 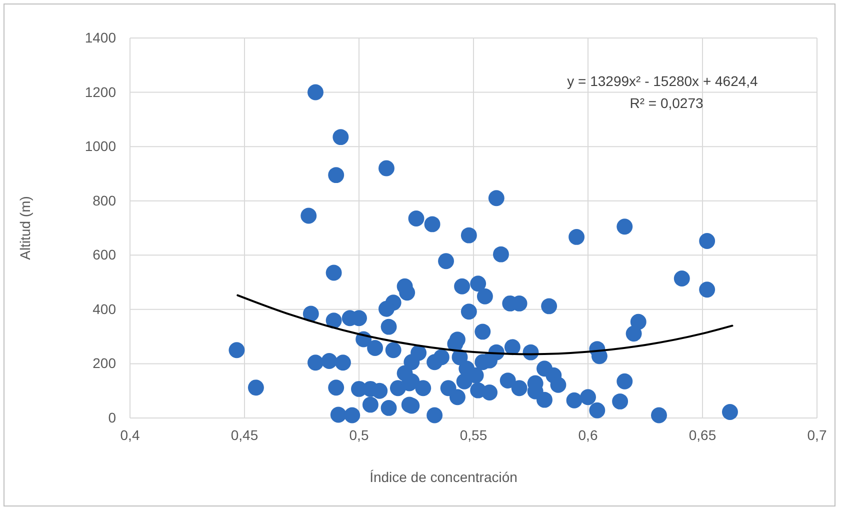 What do you see at coordinates (588, 434) in the screenshot?
I see `x-tick-label: 0,6` at bounding box center [588, 434].